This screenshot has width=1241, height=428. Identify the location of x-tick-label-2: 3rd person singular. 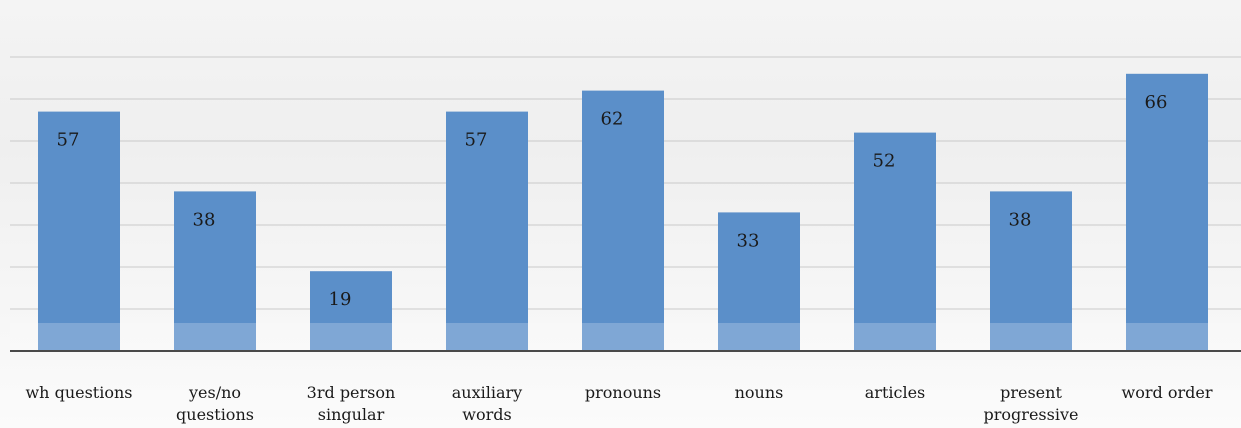
(351, 403).